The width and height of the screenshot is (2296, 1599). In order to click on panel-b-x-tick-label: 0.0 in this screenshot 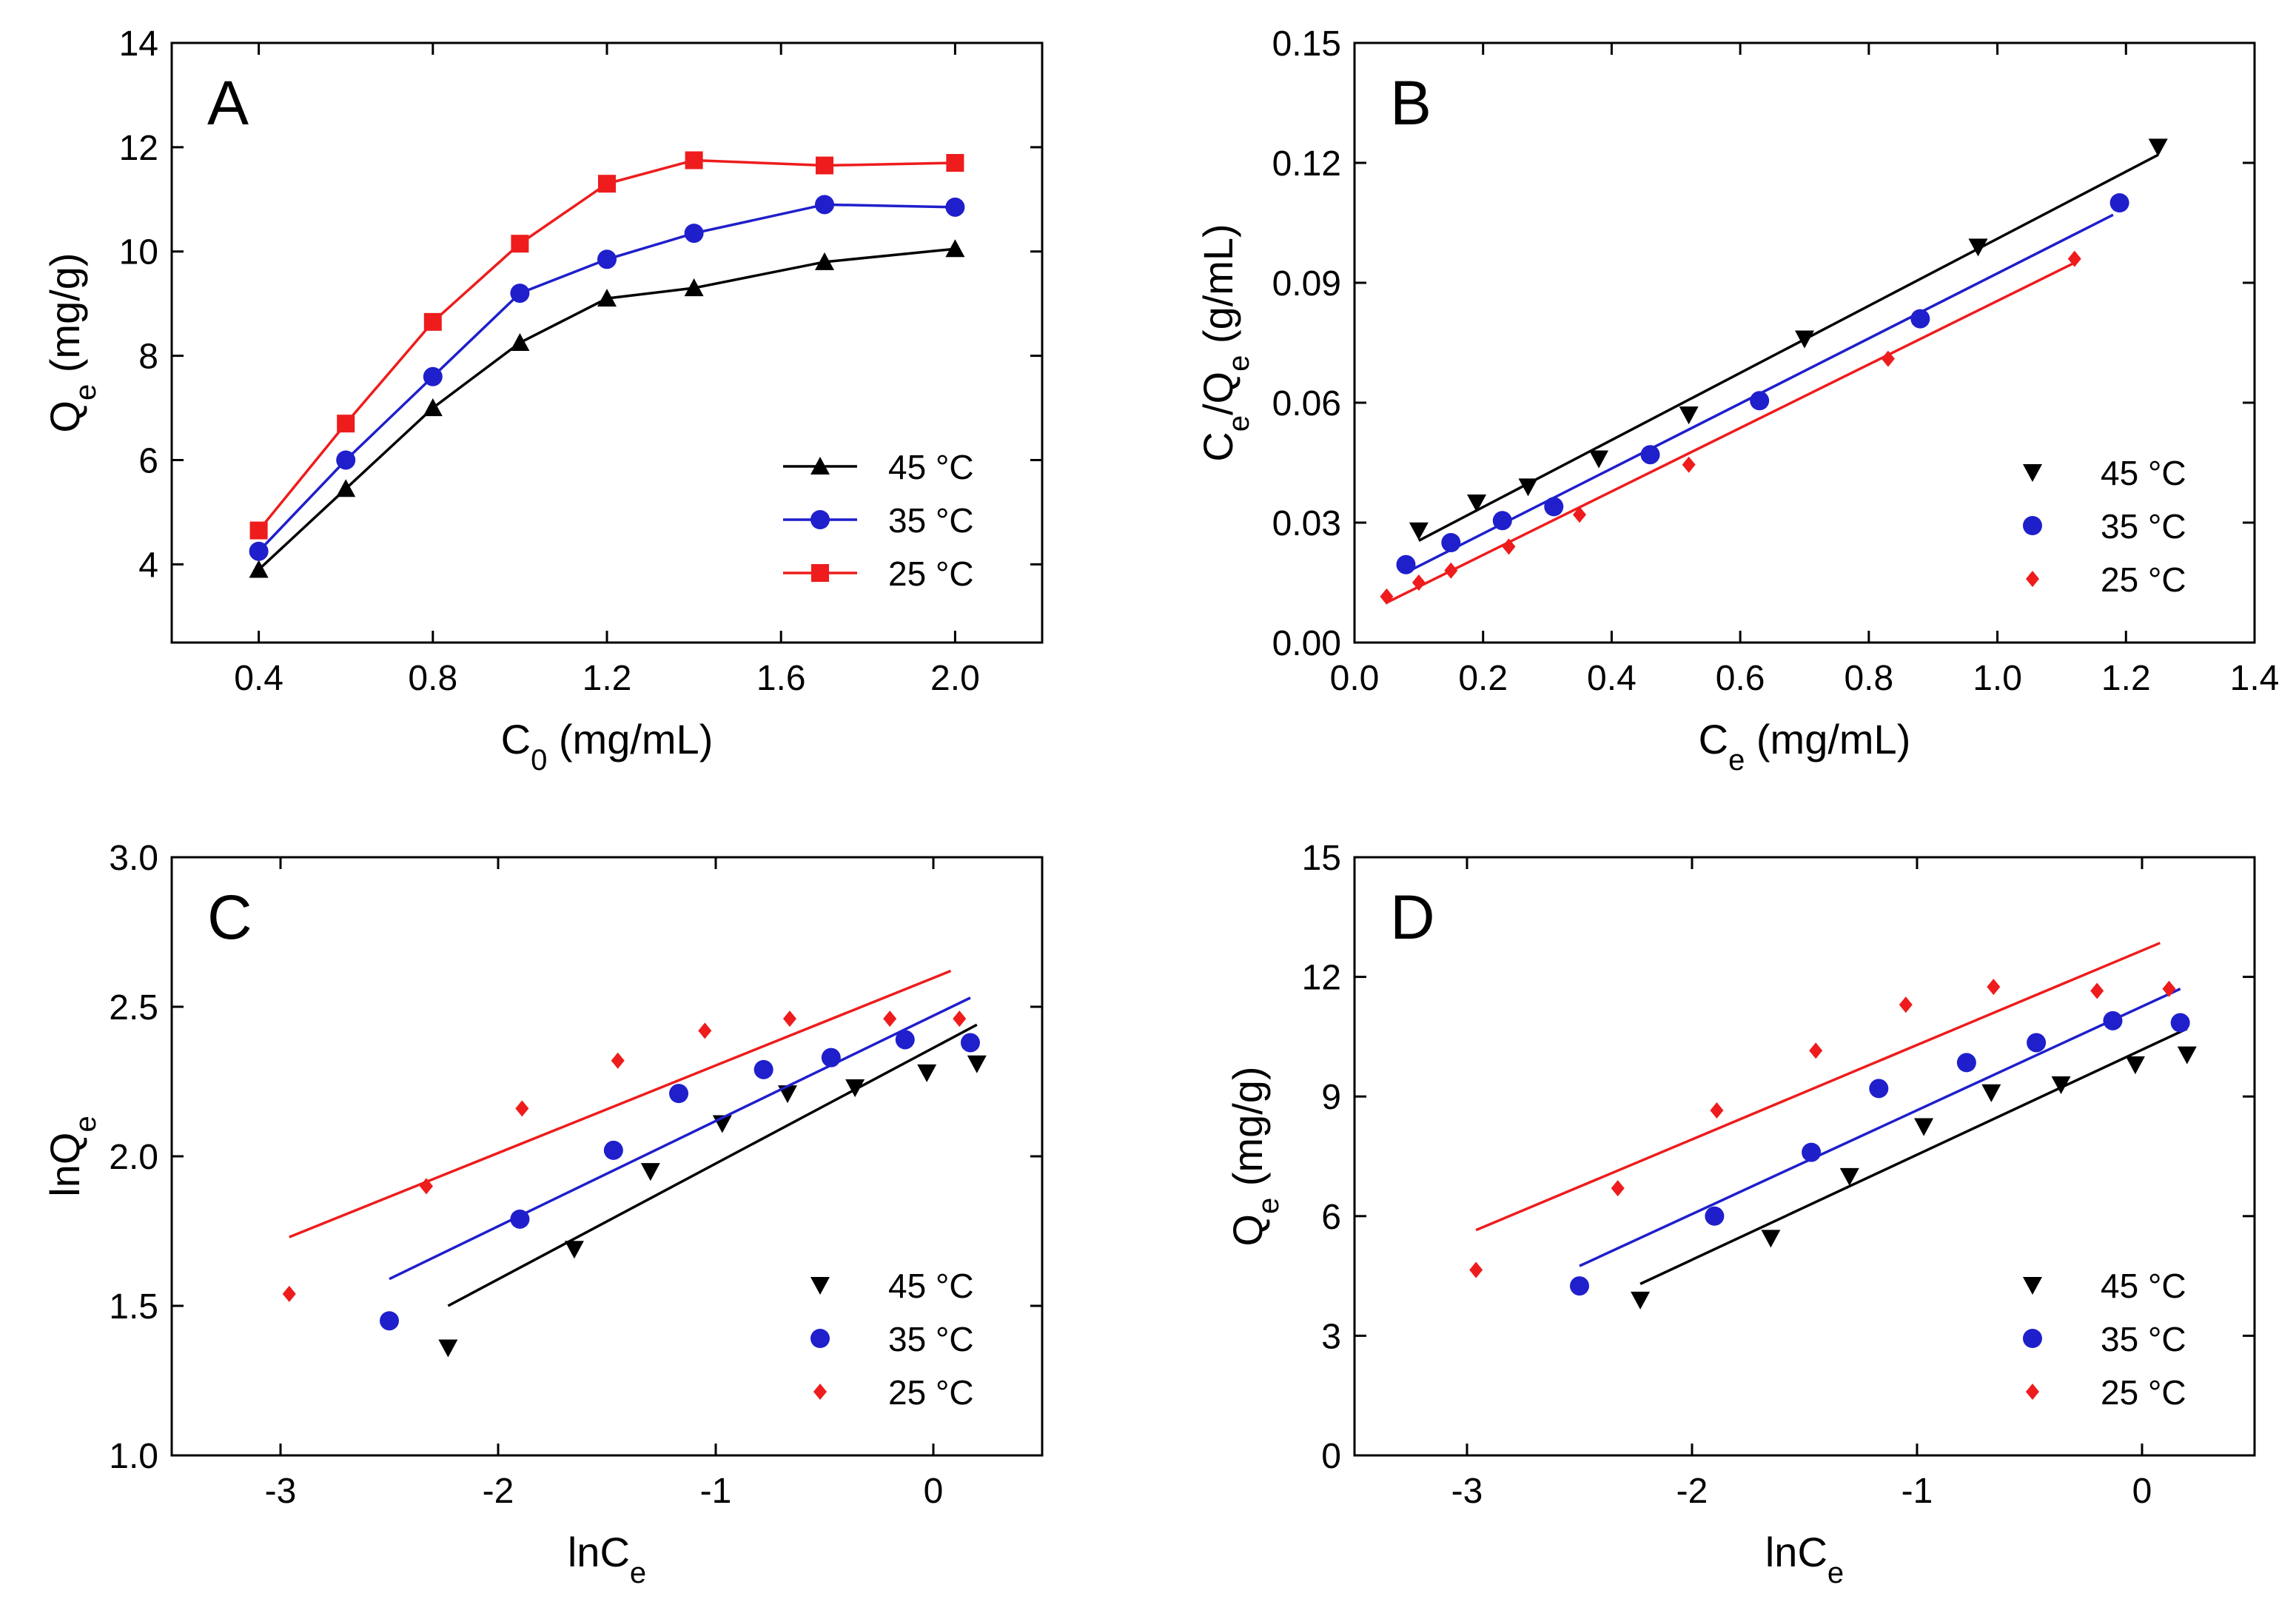, I will do `click(1355, 678)`.